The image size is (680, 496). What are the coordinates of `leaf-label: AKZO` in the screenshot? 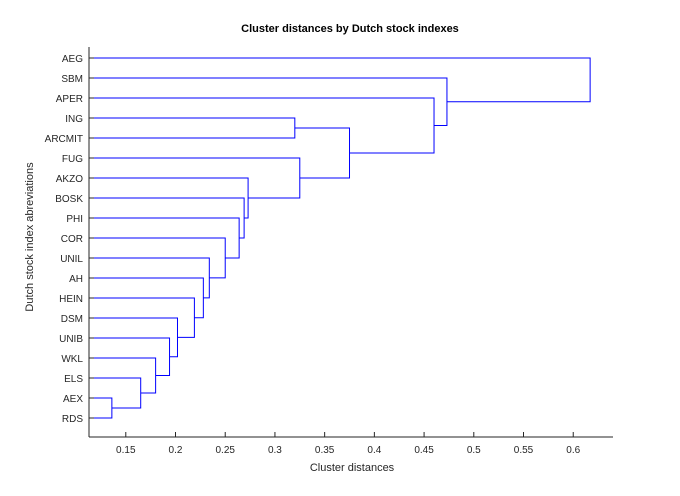 It's located at (69, 179).